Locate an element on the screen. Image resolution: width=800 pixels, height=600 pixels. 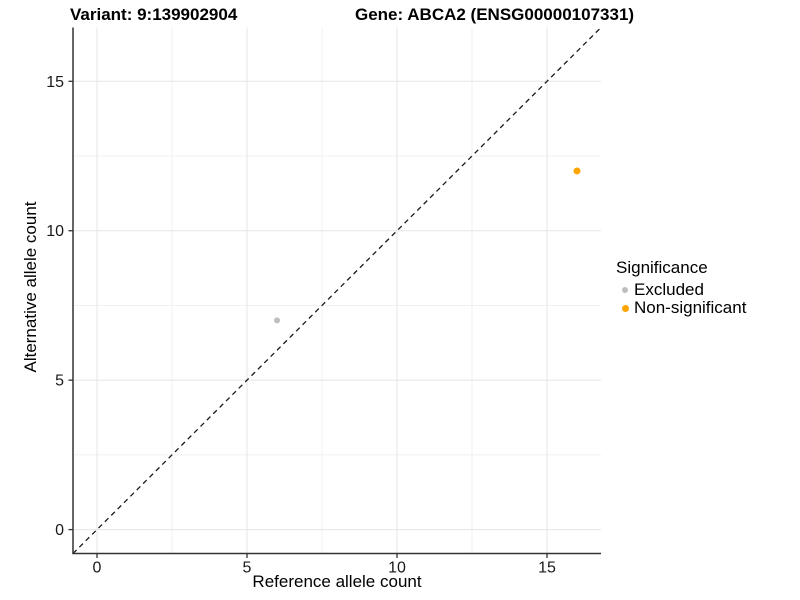
x-tick-label: 0 is located at coordinates (97, 568).